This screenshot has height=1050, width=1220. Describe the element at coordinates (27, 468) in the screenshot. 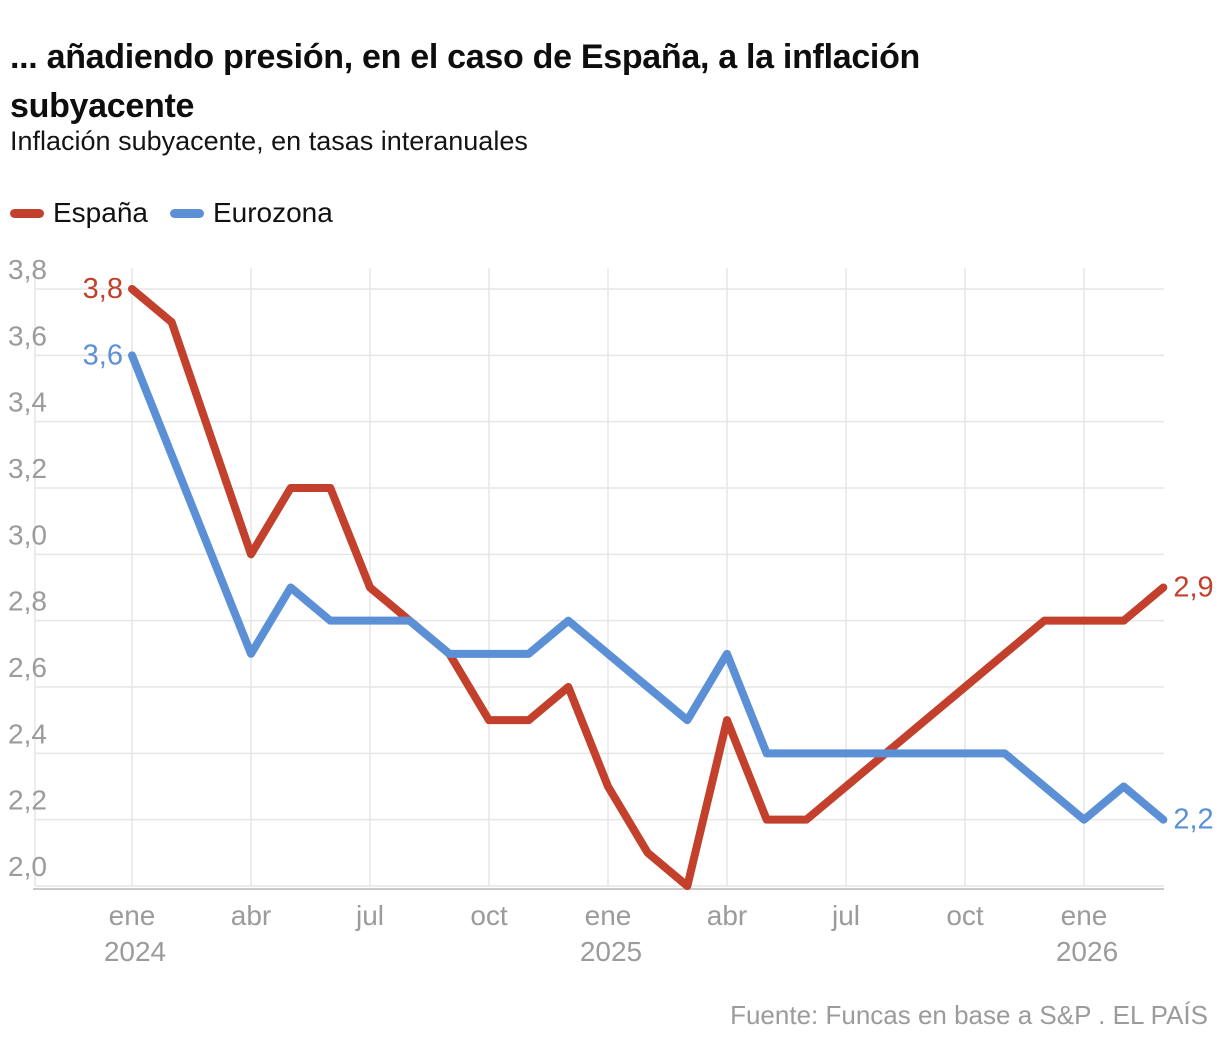

I see `y-tick-label: 3,2` at that location.